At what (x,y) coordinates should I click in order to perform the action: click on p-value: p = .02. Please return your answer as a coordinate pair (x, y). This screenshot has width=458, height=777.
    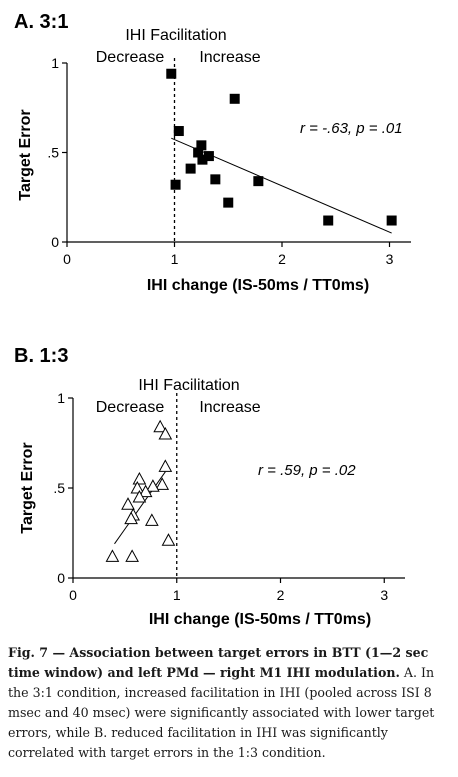
    Looking at the image, I should click on (332, 470).